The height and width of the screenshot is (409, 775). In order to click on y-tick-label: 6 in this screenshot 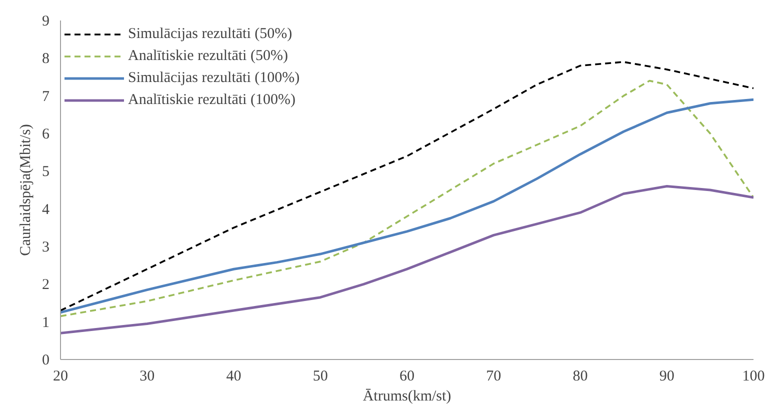, I will do `click(46, 134)`.